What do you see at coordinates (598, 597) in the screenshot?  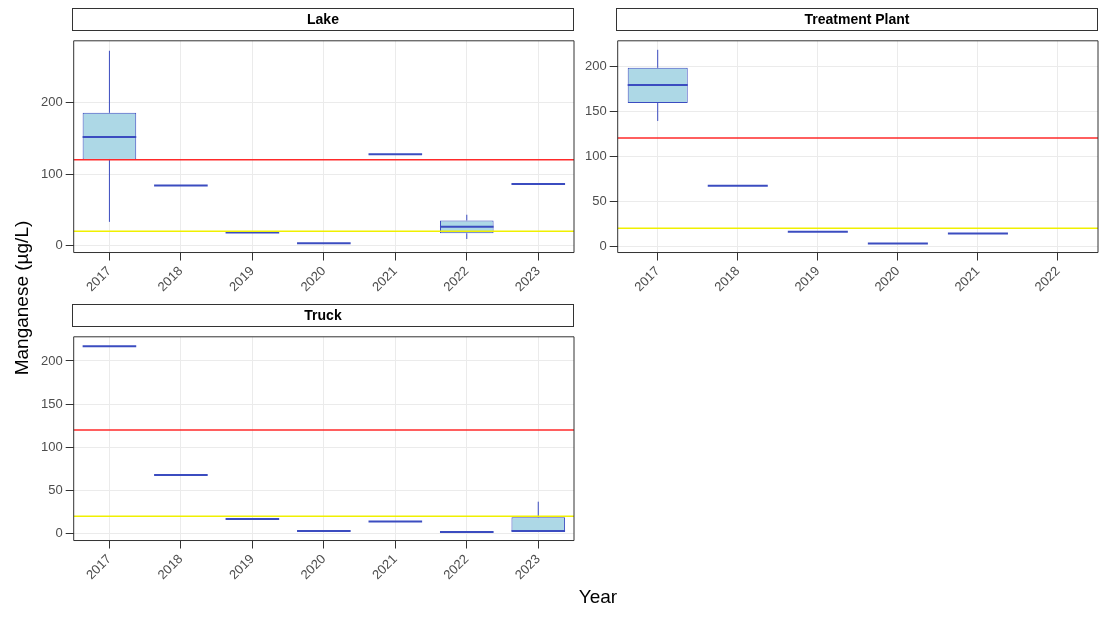 I see `x-axis-title: Year` at bounding box center [598, 597].